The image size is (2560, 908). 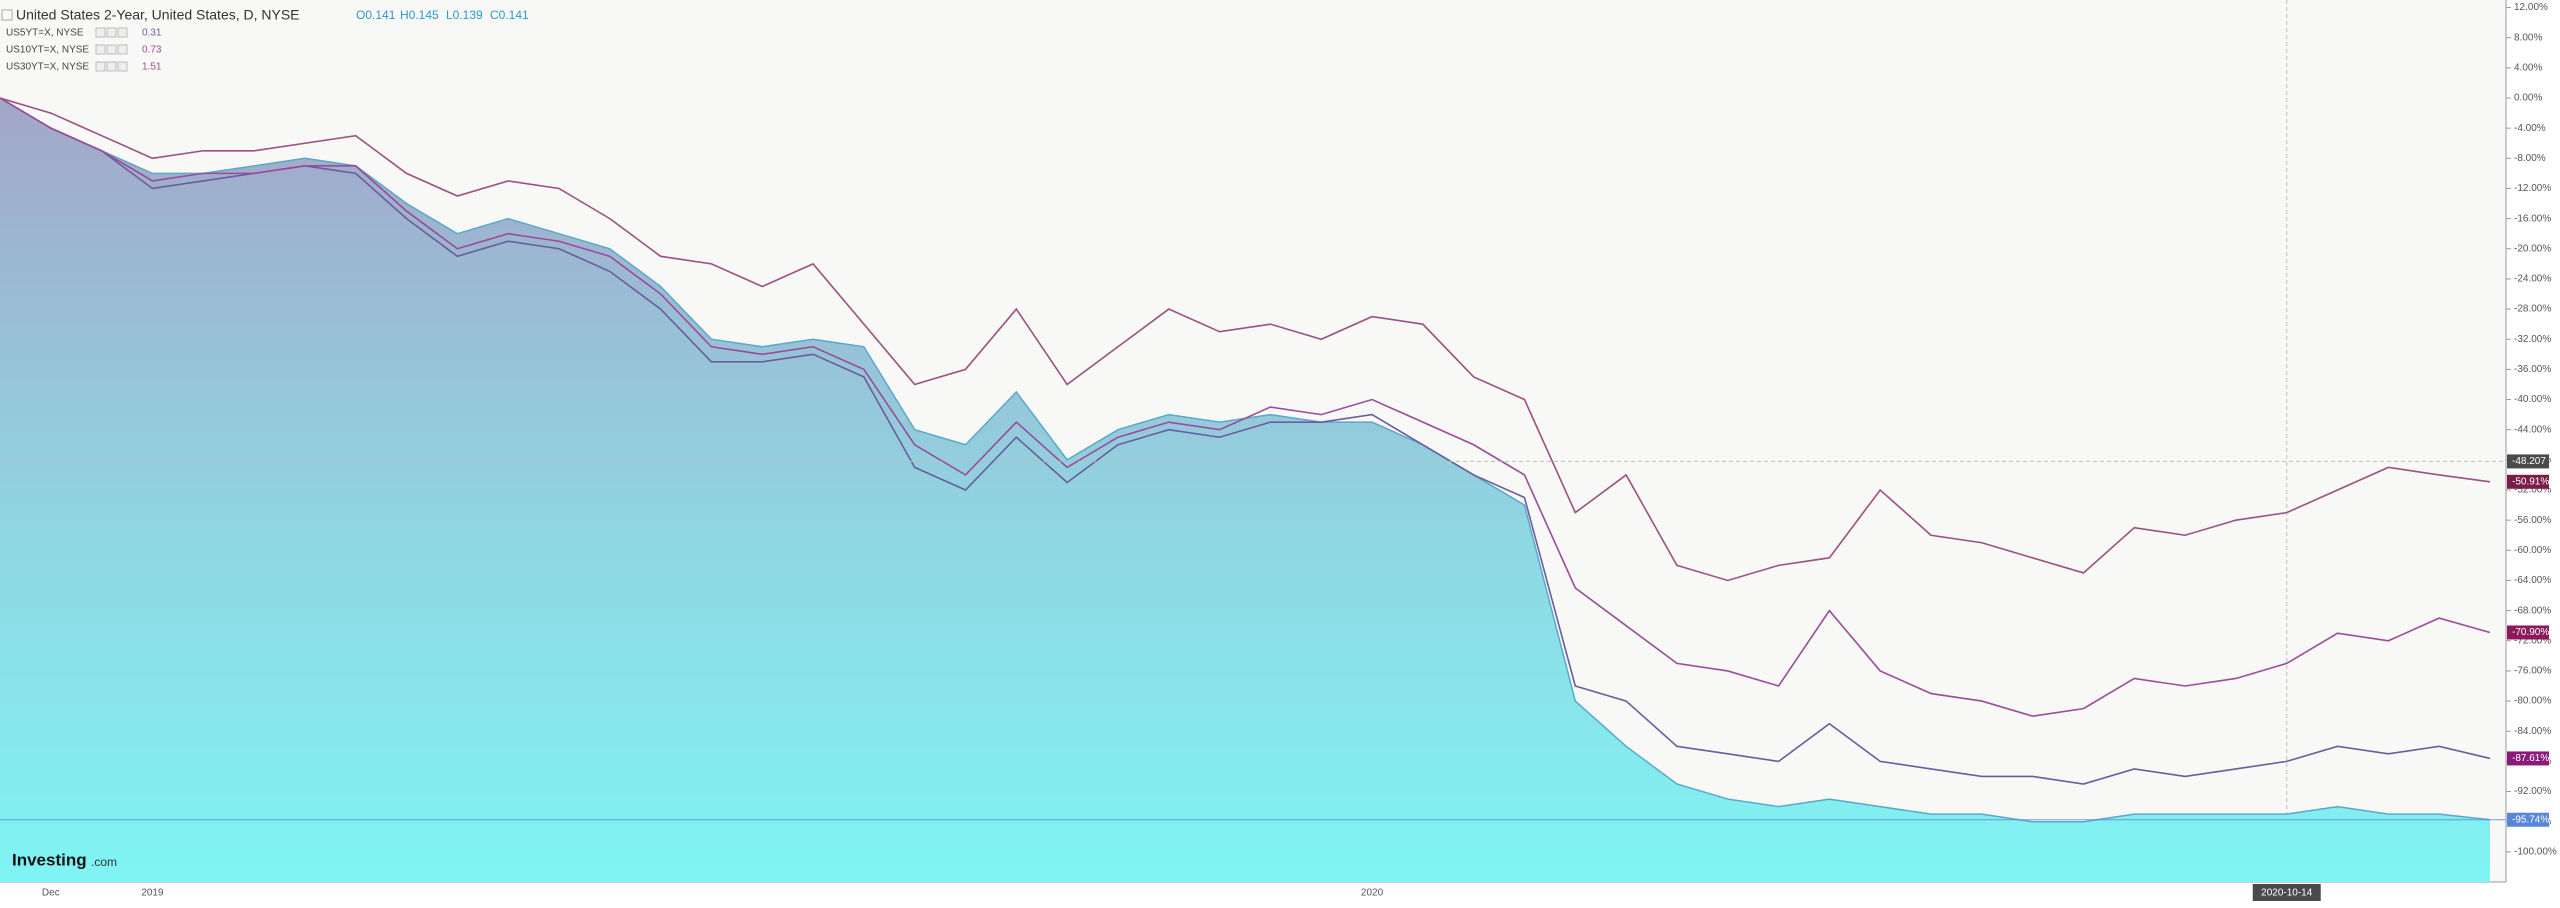 What do you see at coordinates (7, 15) in the screenshot?
I see `collapse-icon` at bounding box center [7, 15].